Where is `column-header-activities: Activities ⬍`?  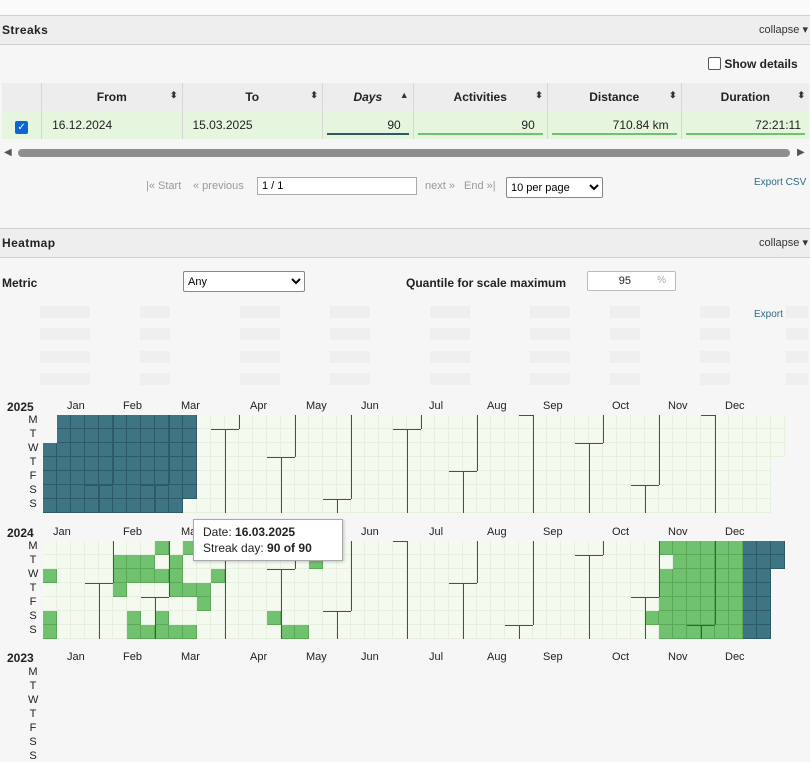
column-header-activities: Activities ⬍ is located at coordinates (480, 97).